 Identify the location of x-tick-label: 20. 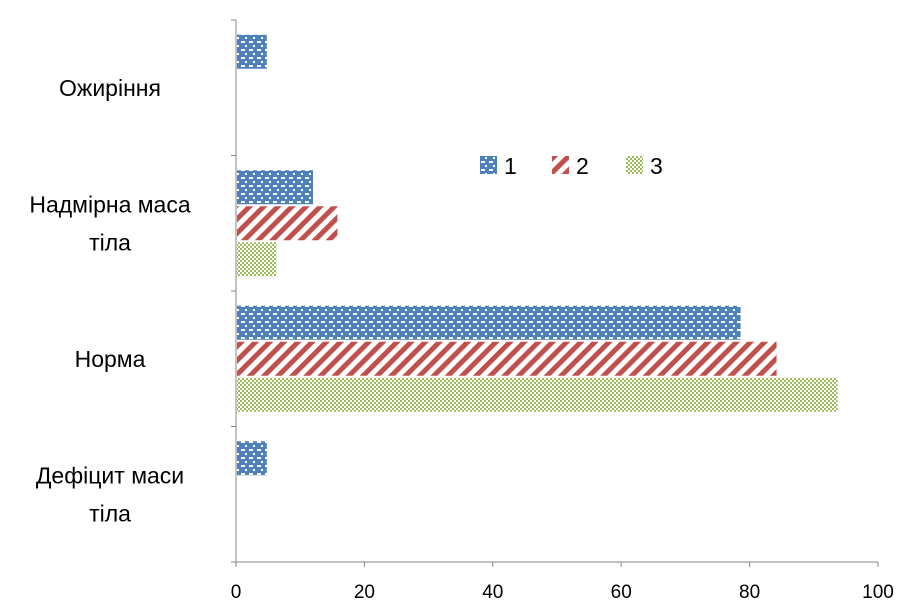
(364, 592).